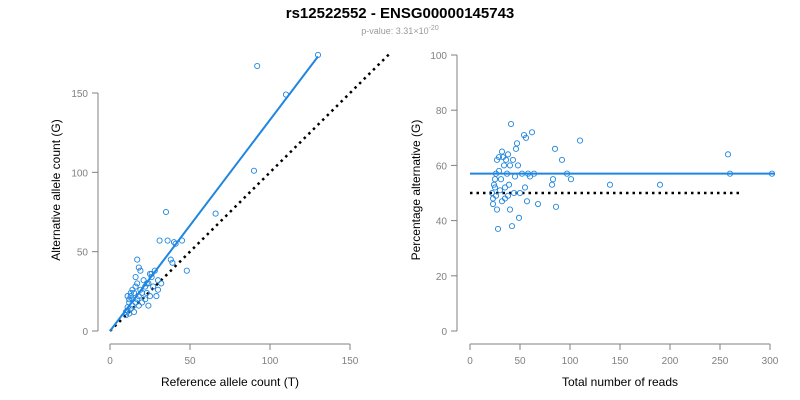 The height and width of the screenshot is (400, 800). Describe the element at coordinates (570, 361) in the screenshot. I see `right-x-tick-label: 100` at that location.